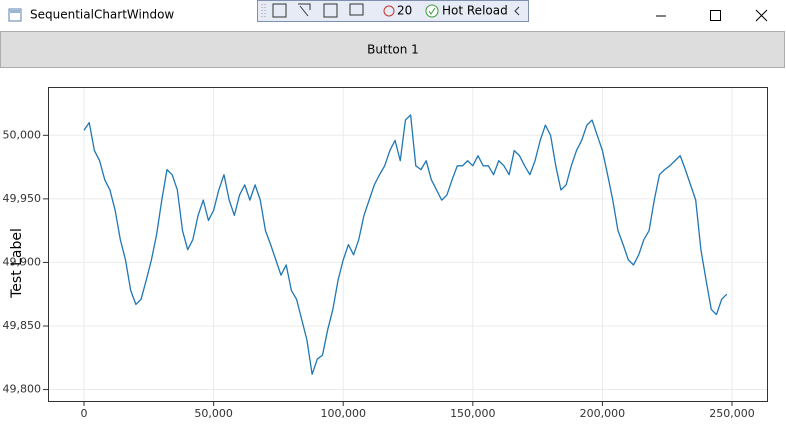 The height and width of the screenshot is (443, 786). Describe the element at coordinates (15, 11) in the screenshot. I see `app-icon-bar` at that location.